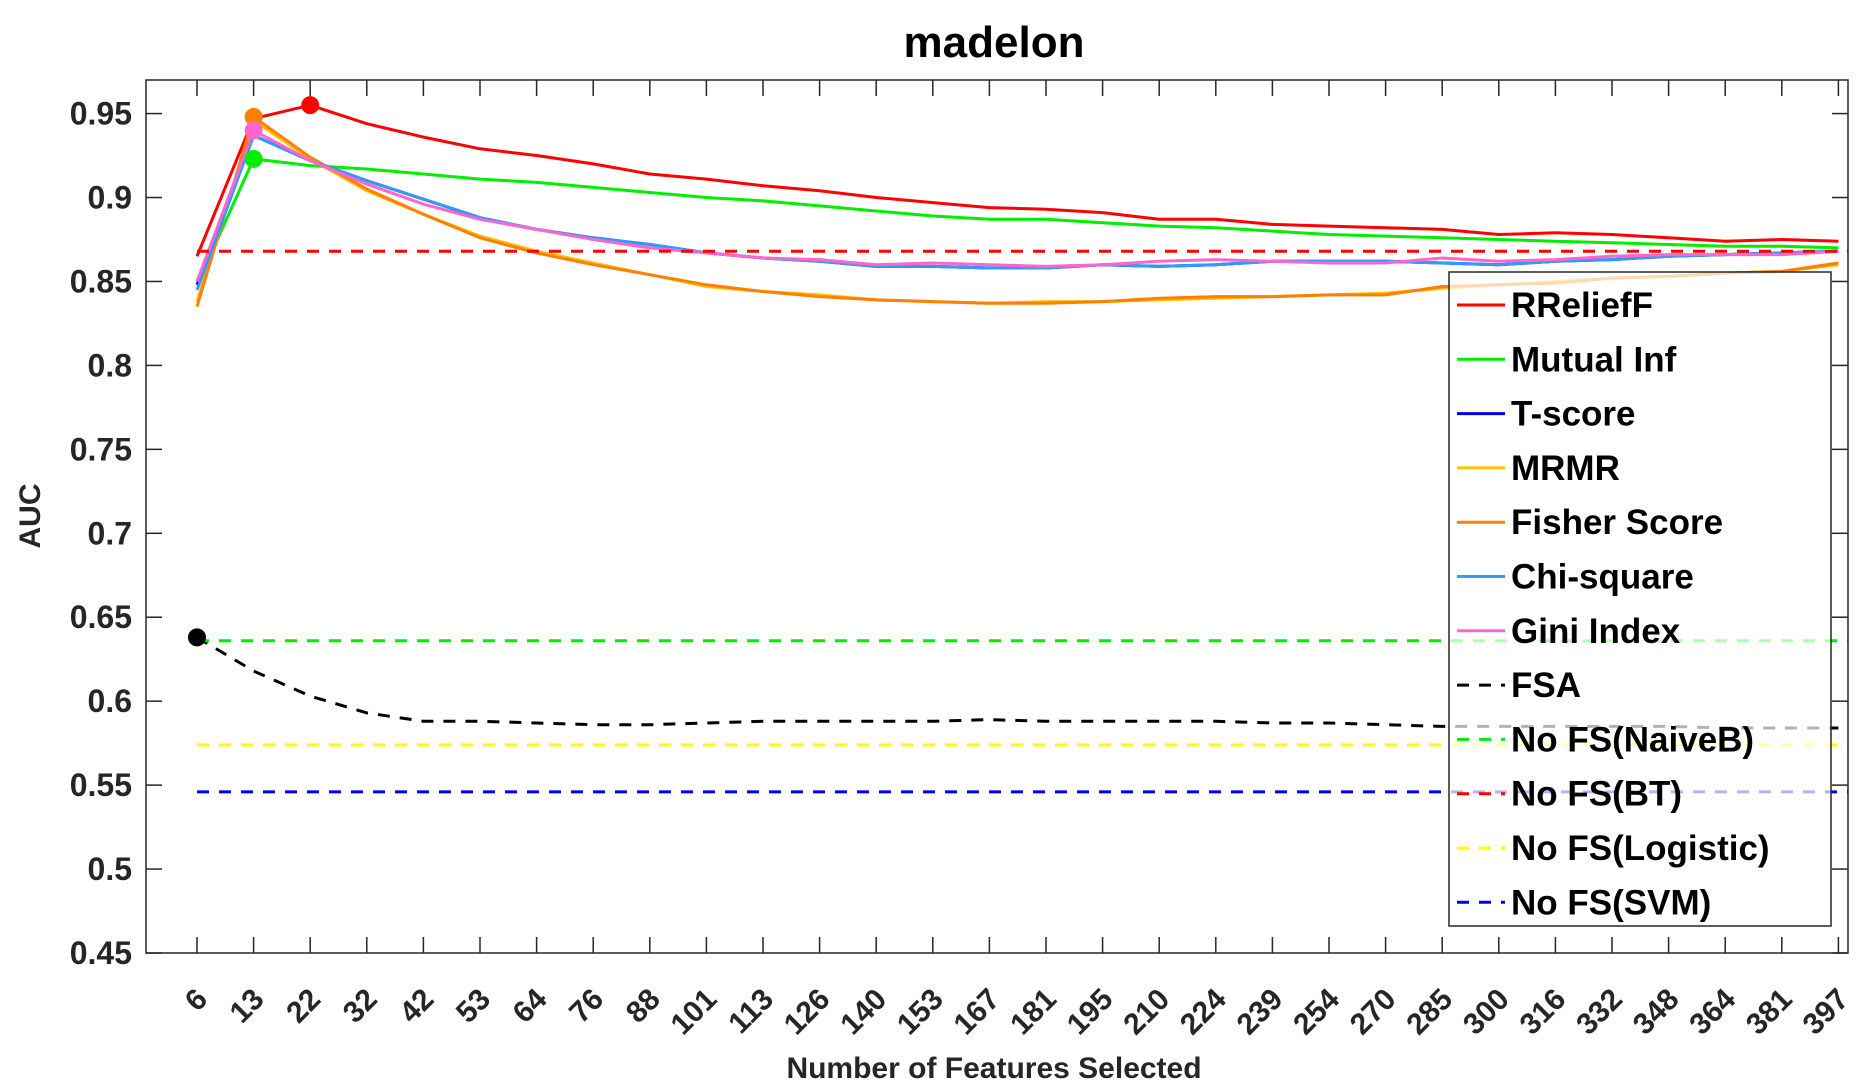 This screenshot has width=1875, height=1086. I want to click on series-markers, so click(254, 371).